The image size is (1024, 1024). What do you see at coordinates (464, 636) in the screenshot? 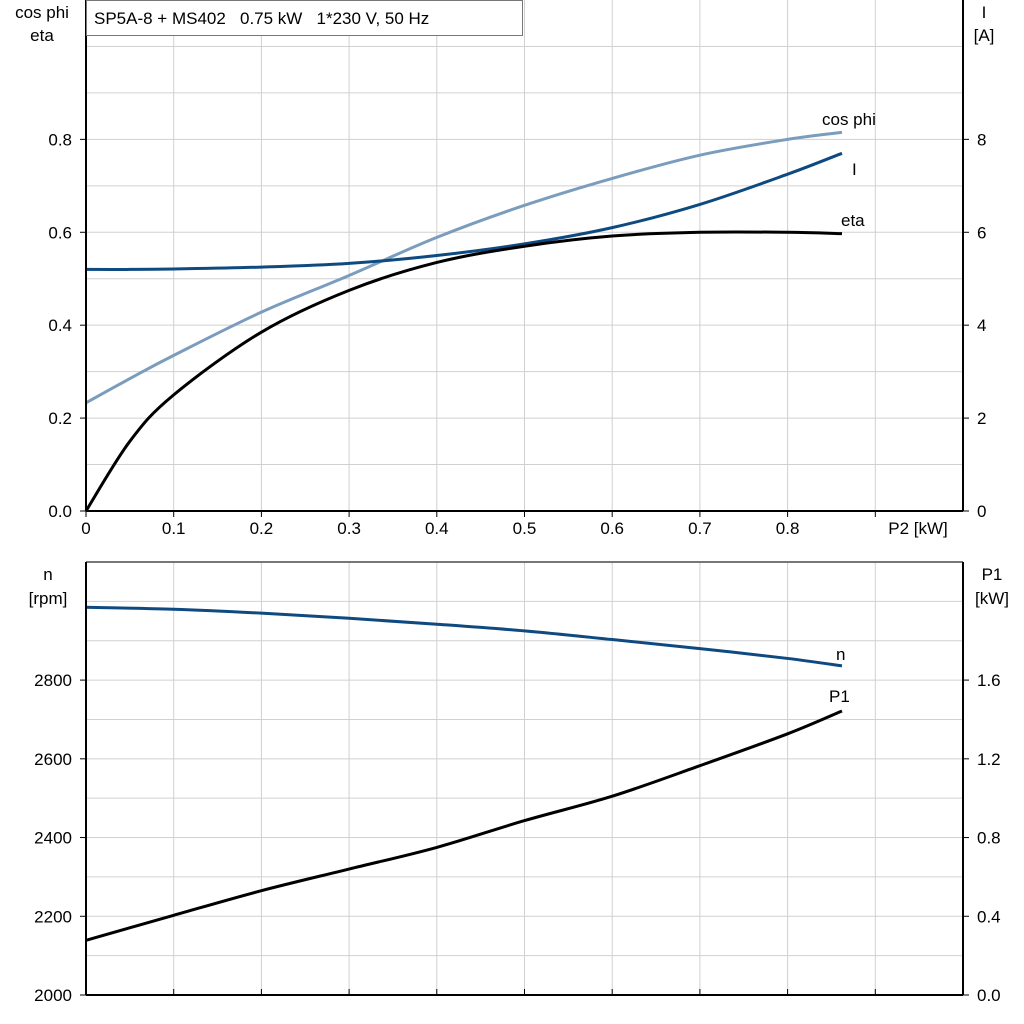
I see `series-line-n` at bounding box center [464, 636].